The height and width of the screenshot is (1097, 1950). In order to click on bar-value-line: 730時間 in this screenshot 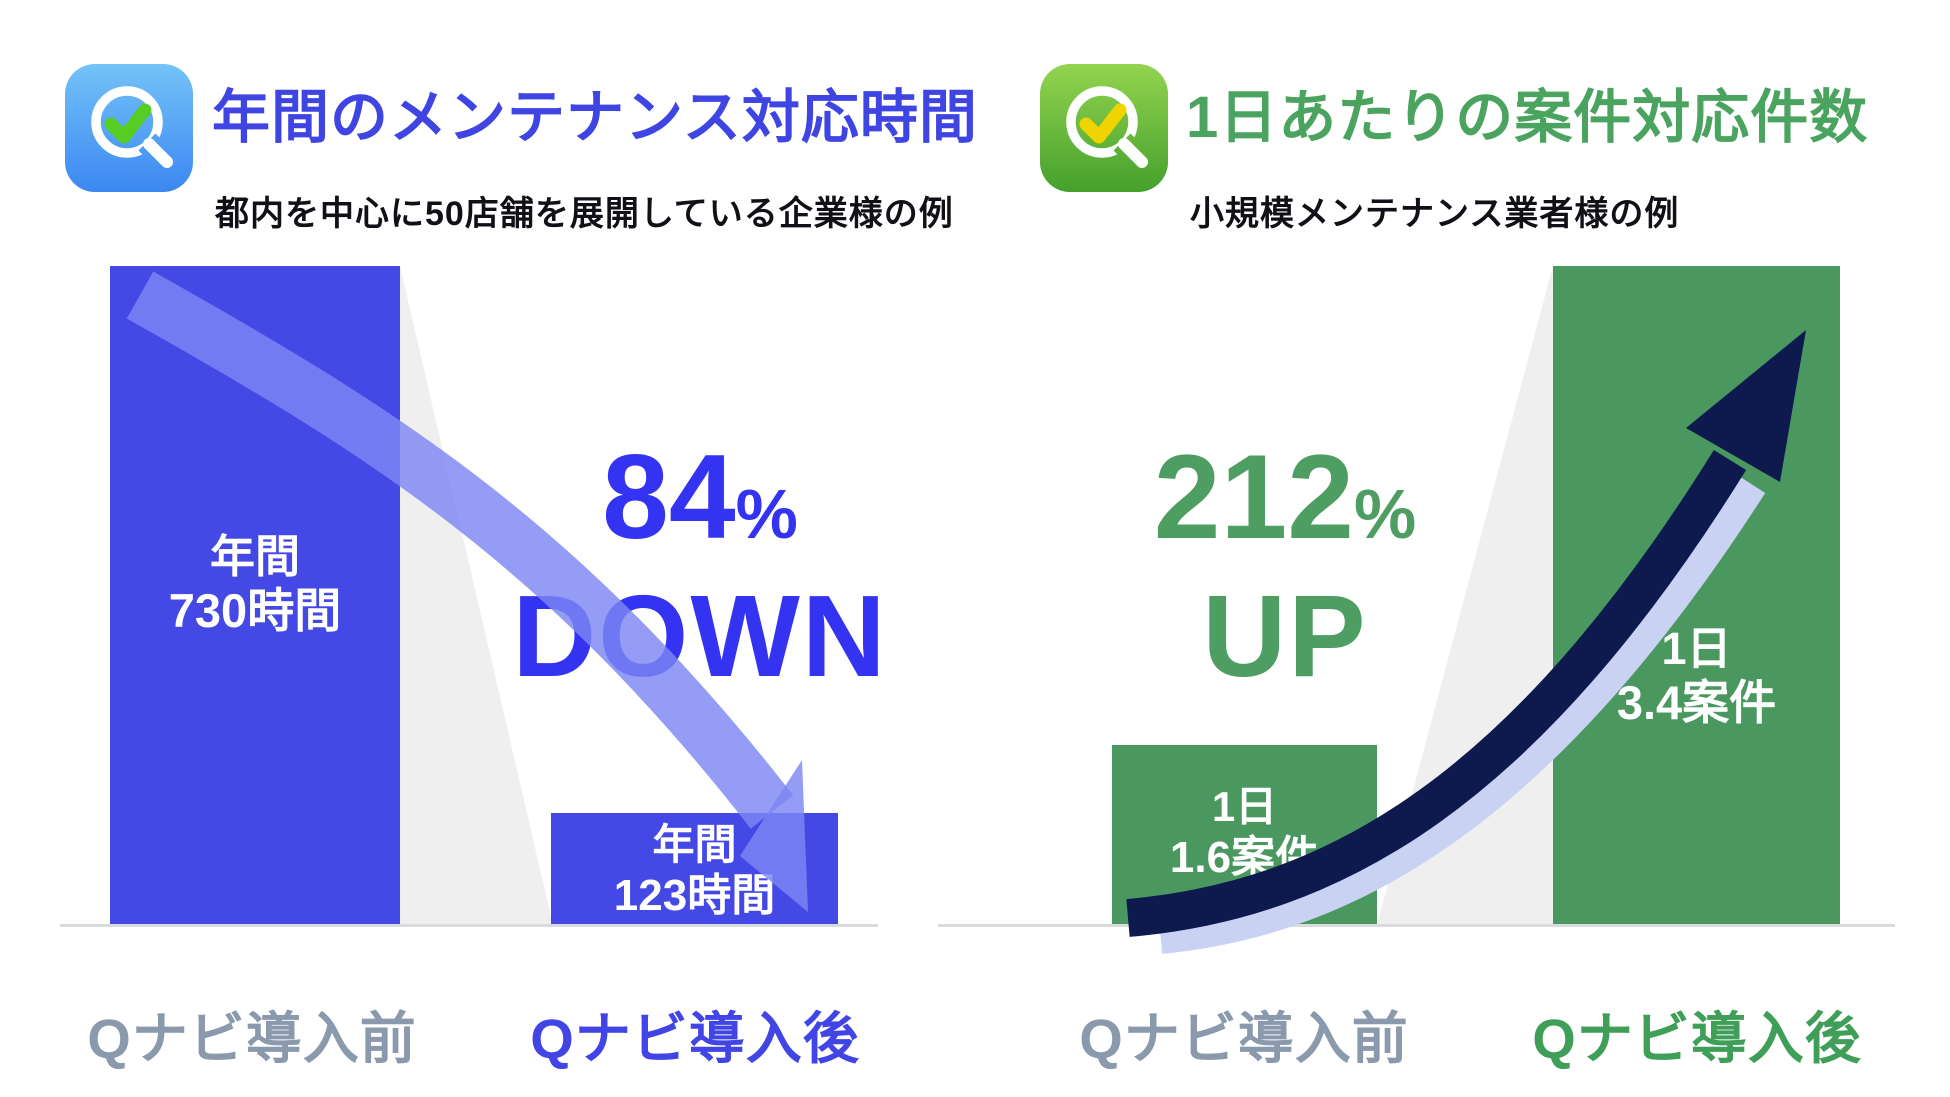, I will do `click(255, 611)`.